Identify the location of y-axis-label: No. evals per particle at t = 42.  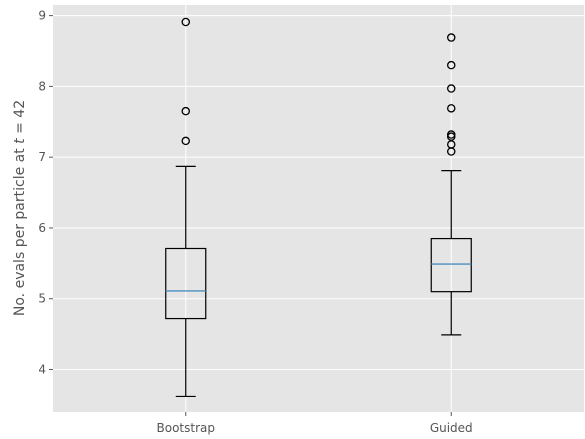
(20, 208).